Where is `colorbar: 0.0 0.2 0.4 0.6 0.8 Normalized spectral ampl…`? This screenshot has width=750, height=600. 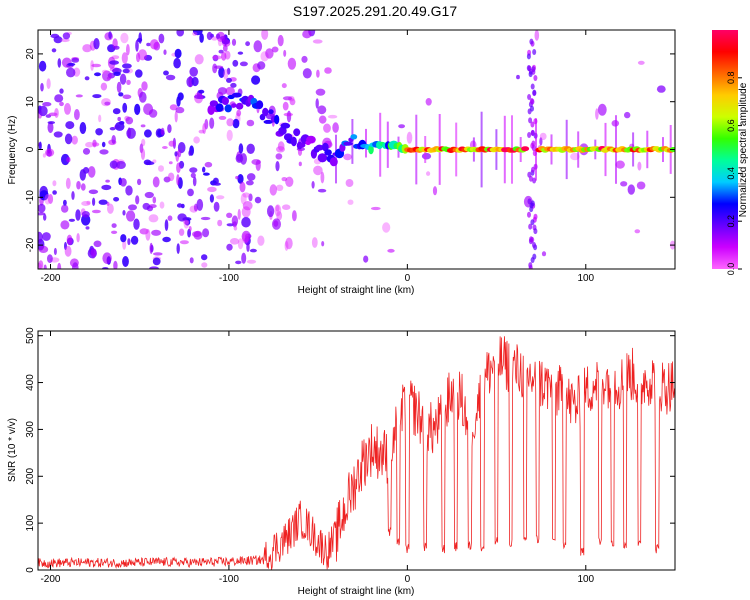
colorbar: 0.0 0.2 0.4 0.6 0.8 Normalized spectral ampl… is located at coordinates (730, 152).